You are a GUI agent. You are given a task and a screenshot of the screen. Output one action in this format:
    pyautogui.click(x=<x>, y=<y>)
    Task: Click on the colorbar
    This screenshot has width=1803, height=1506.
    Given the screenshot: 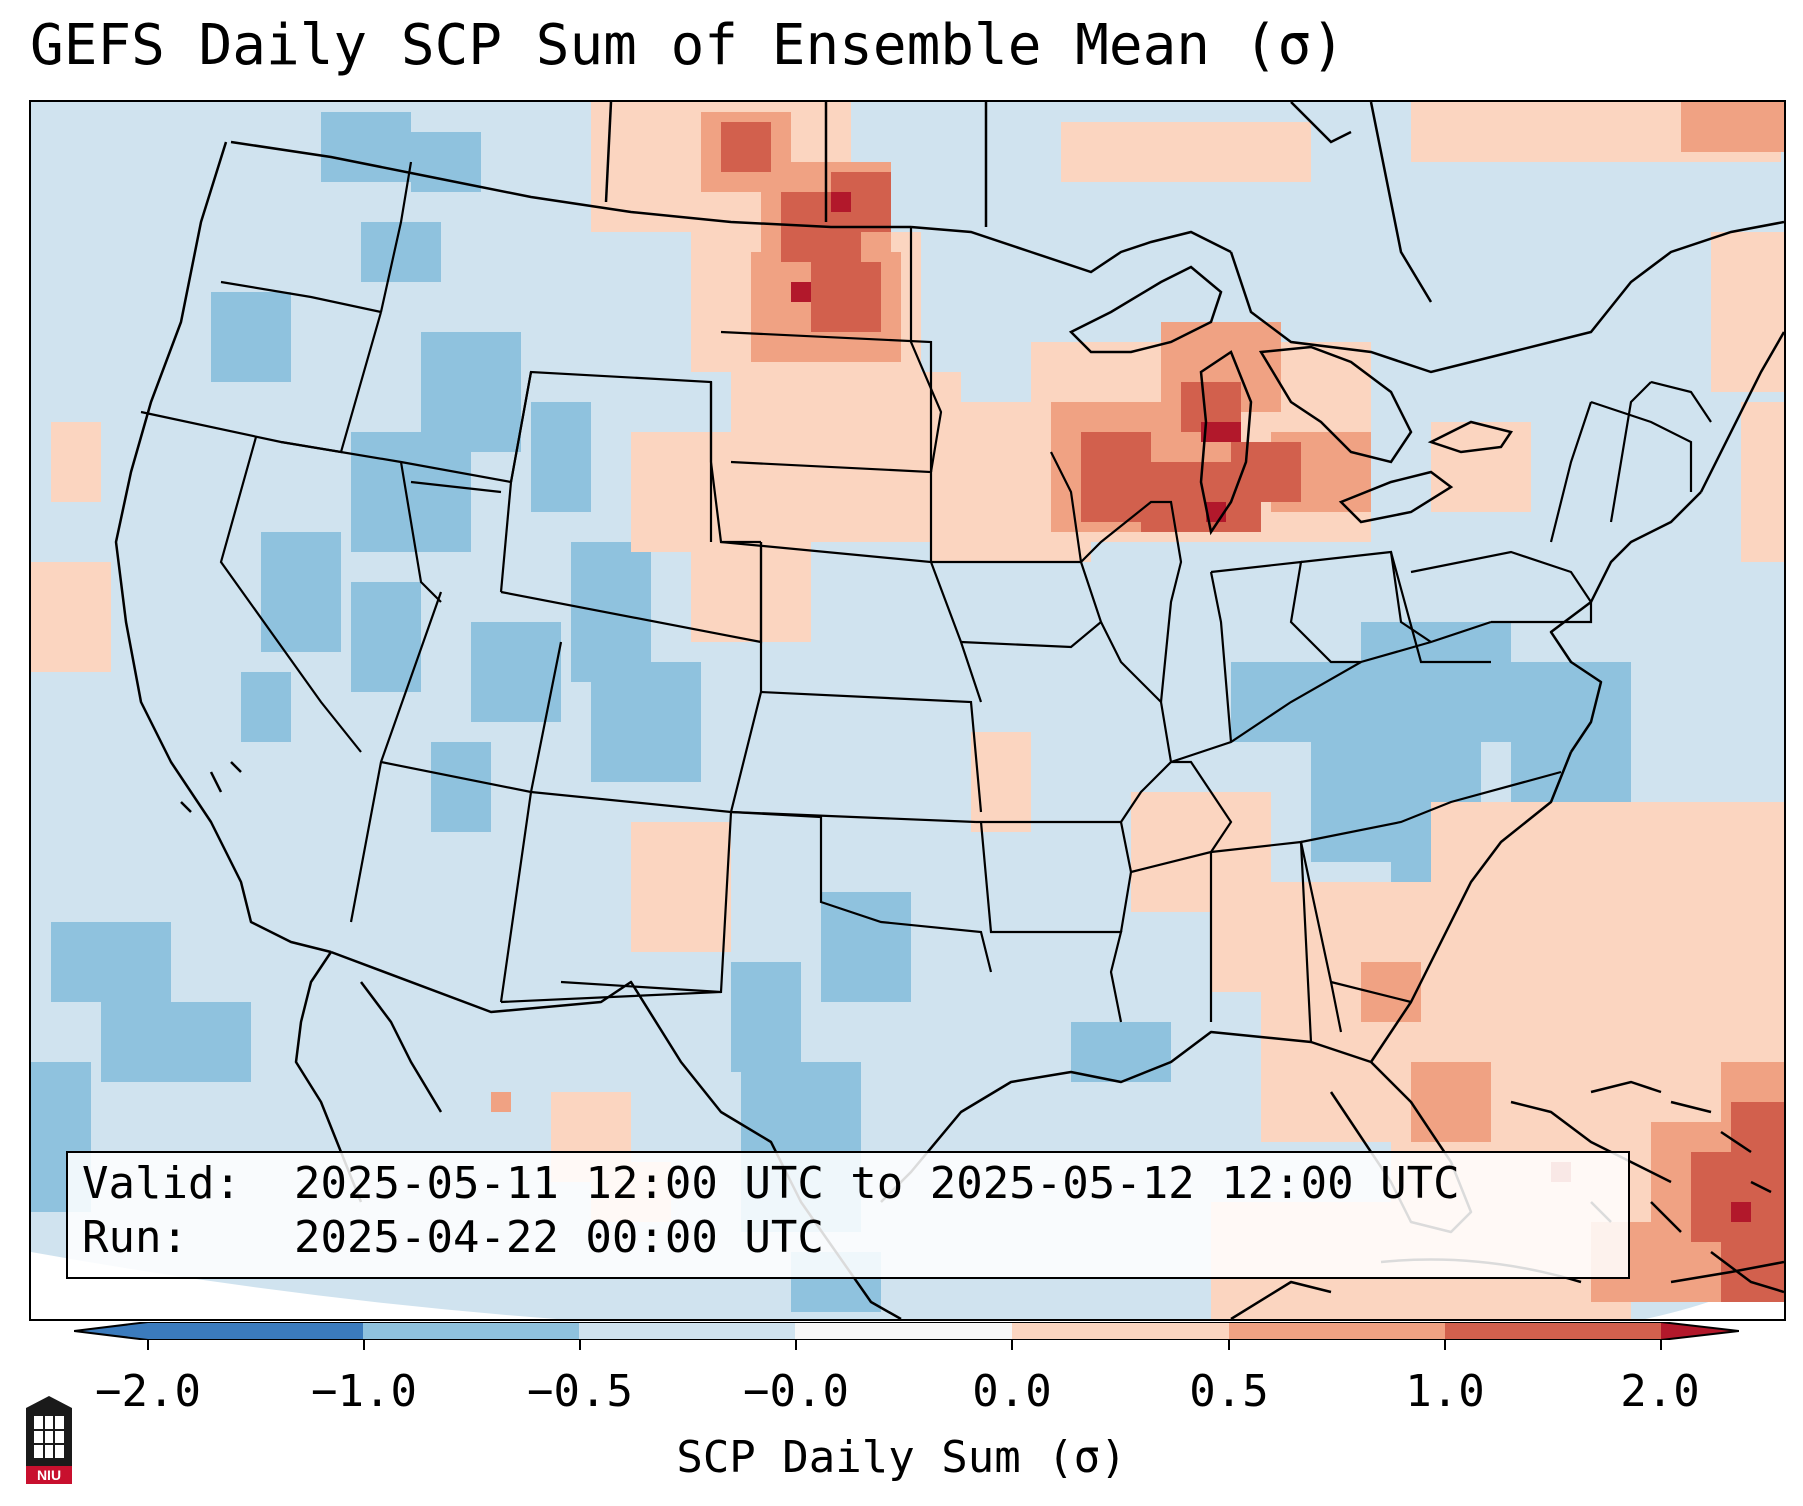 What is the action you would take?
    pyautogui.click(x=906, y=1331)
    